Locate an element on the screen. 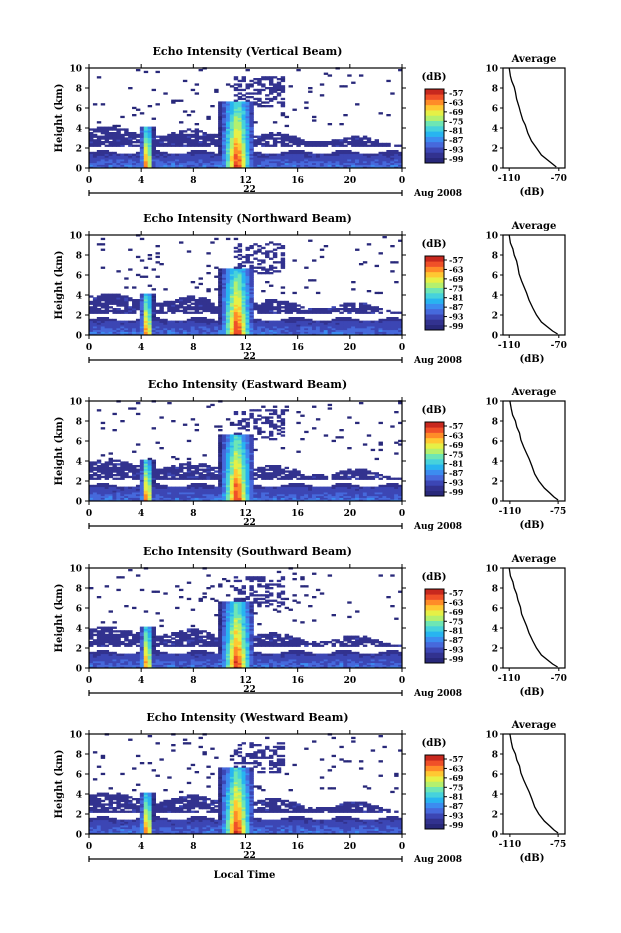 This screenshot has height=933, width=621. heatmap-cells is located at coordinates (246, 450).